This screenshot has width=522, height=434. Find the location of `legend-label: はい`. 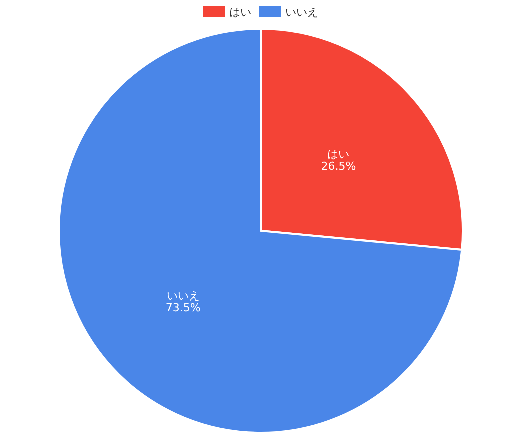

legend-label: はい is located at coordinates (241, 12).